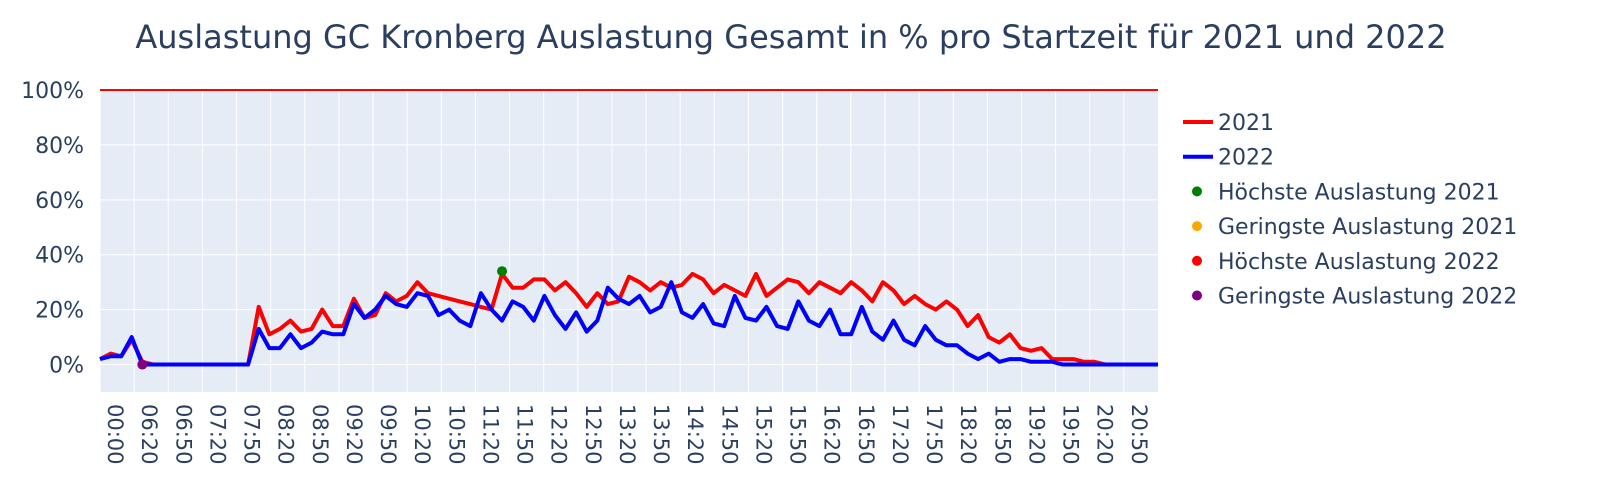 This screenshot has width=1600, height=500. What do you see at coordinates (354, 434) in the screenshot?
I see `x-tick-label: 09:20` at bounding box center [354, 434].